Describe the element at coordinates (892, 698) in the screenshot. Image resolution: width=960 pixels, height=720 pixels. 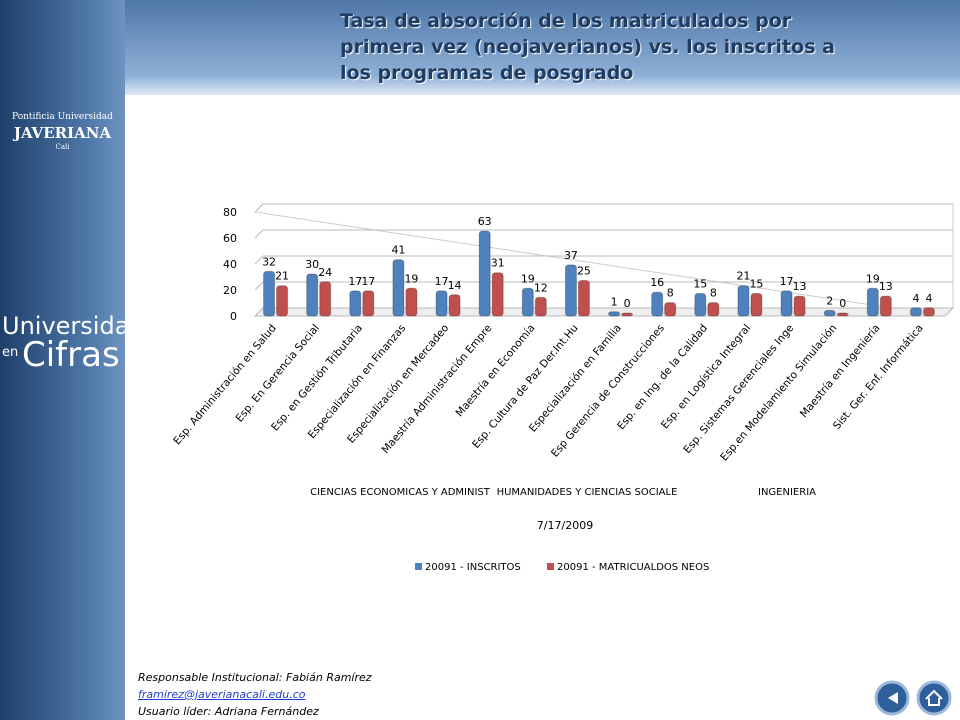
I see `nav-back` at that location.